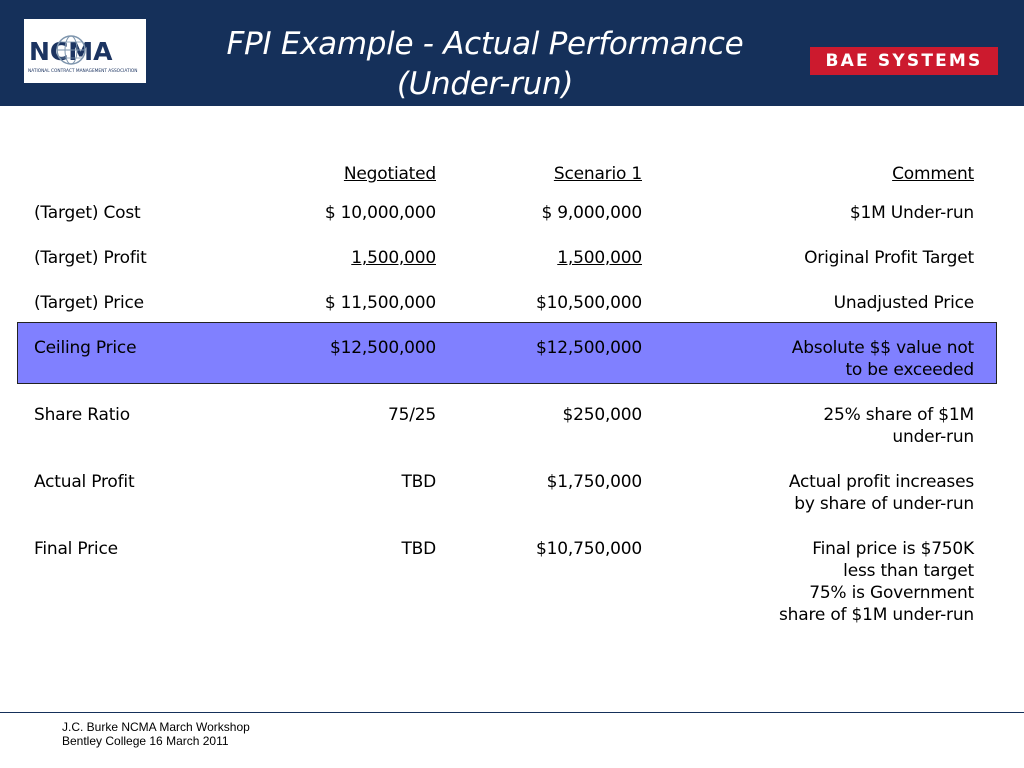  I want to click on slide-title-line-2: (Under-run), so click(485, 84).